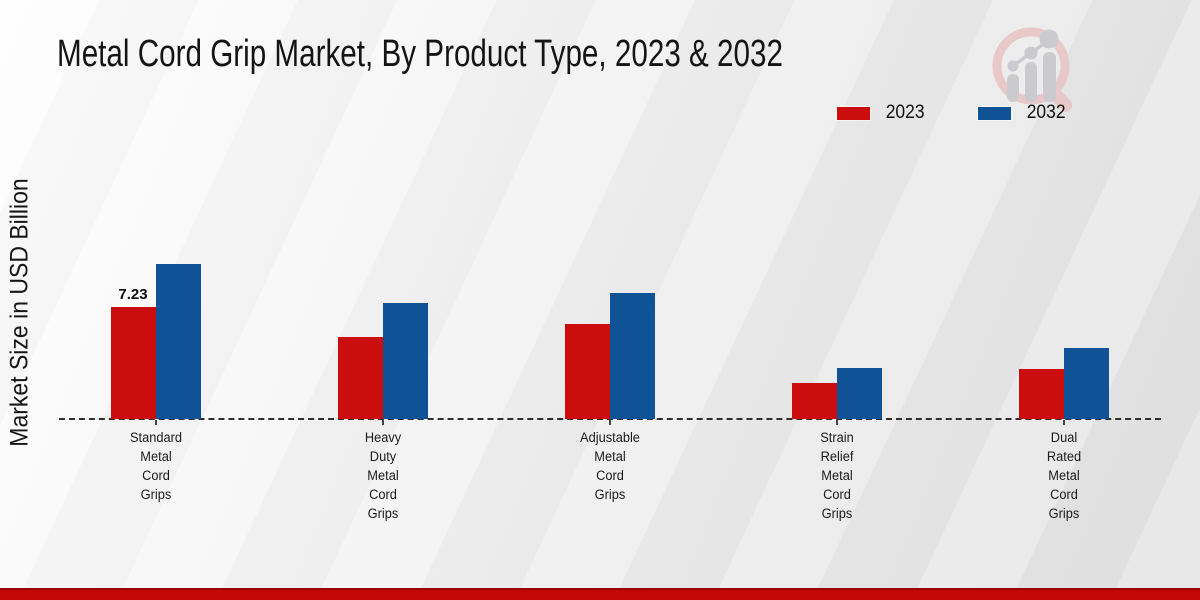  Describe the element at coordinates (1064, 475) in the screenshot. I see `category-label: Dual Rated Metal Cord Grips` at that location.